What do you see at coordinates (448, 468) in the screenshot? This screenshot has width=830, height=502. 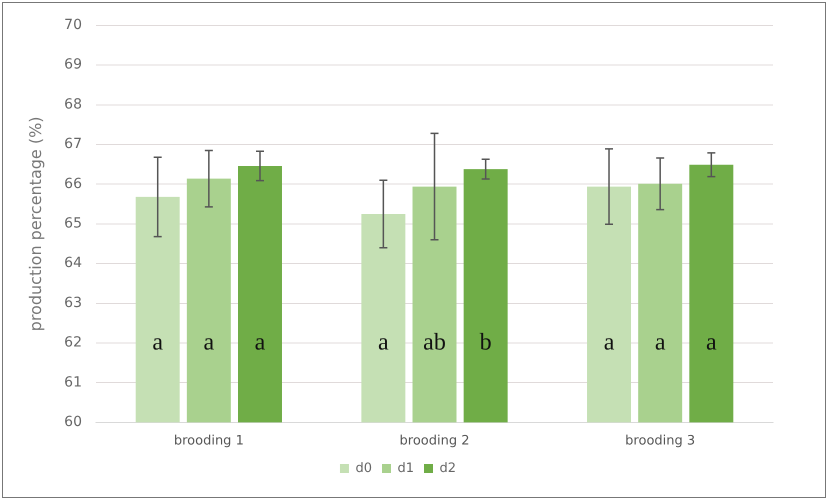 I see `legend-label: d2` at bounding box center [448, 468].